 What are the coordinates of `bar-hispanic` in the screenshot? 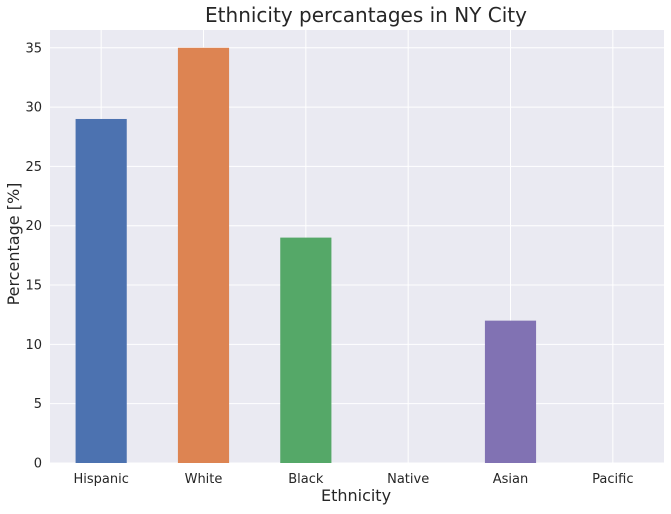 It's located at (101, 291).